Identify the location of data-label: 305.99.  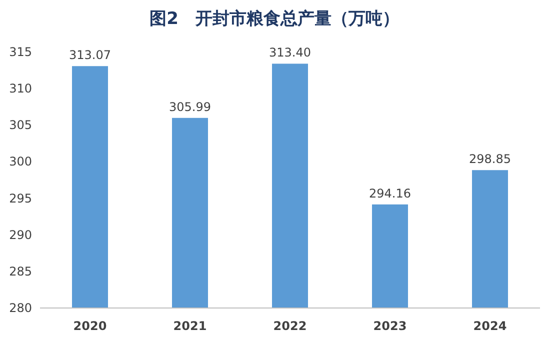
(190, 107).